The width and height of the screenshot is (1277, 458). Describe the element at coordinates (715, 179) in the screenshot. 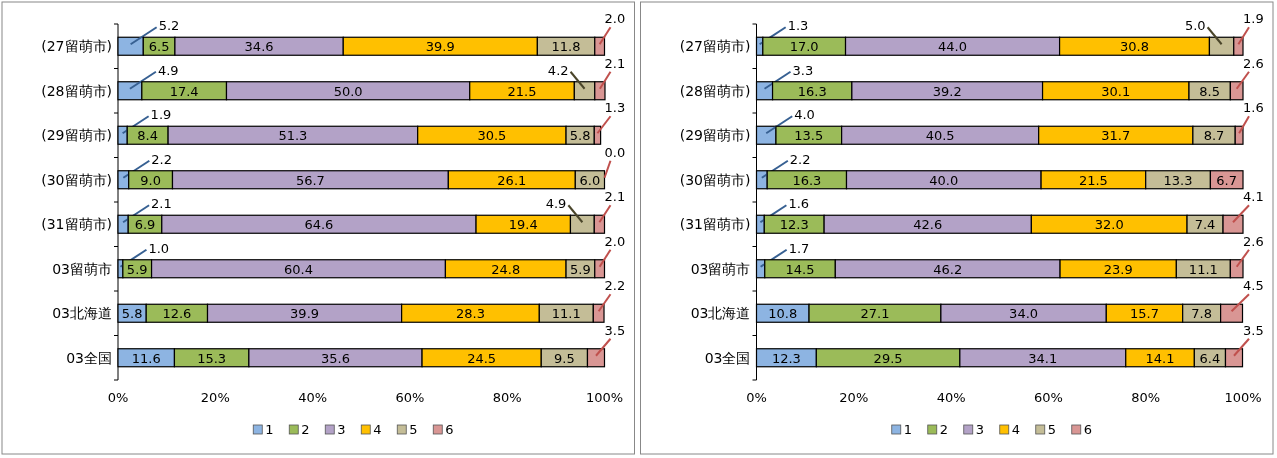

I see `y-tick-label: (30留萌市)` at that location.